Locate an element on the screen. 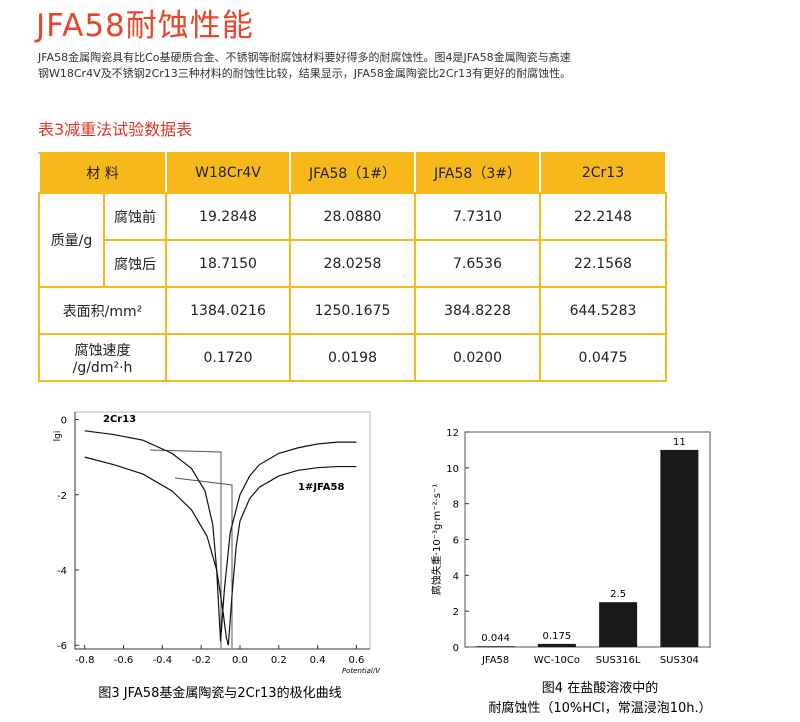  table-cell: 22.1568 is located at coordinates (603, 263).